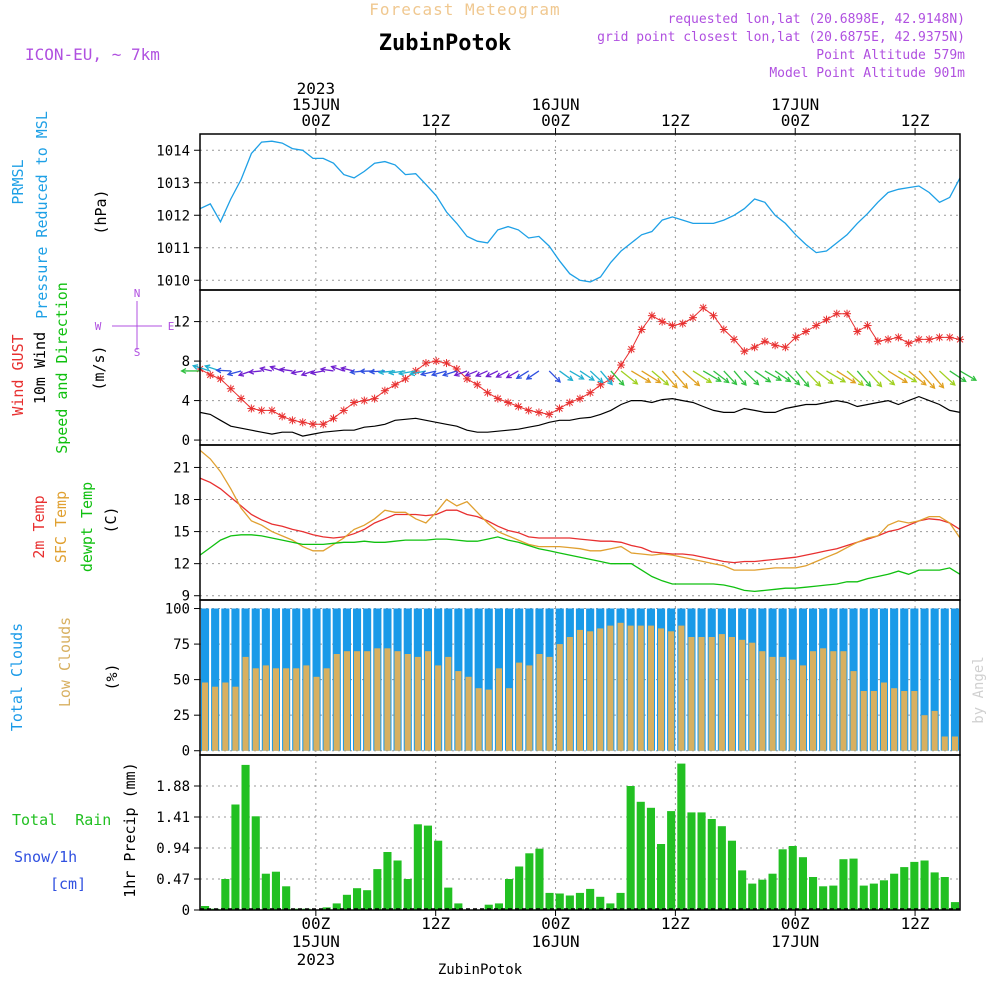 The height and width of the screenshot is (1000, 1000). I want to click on compass-s: S, so click(137, 352).